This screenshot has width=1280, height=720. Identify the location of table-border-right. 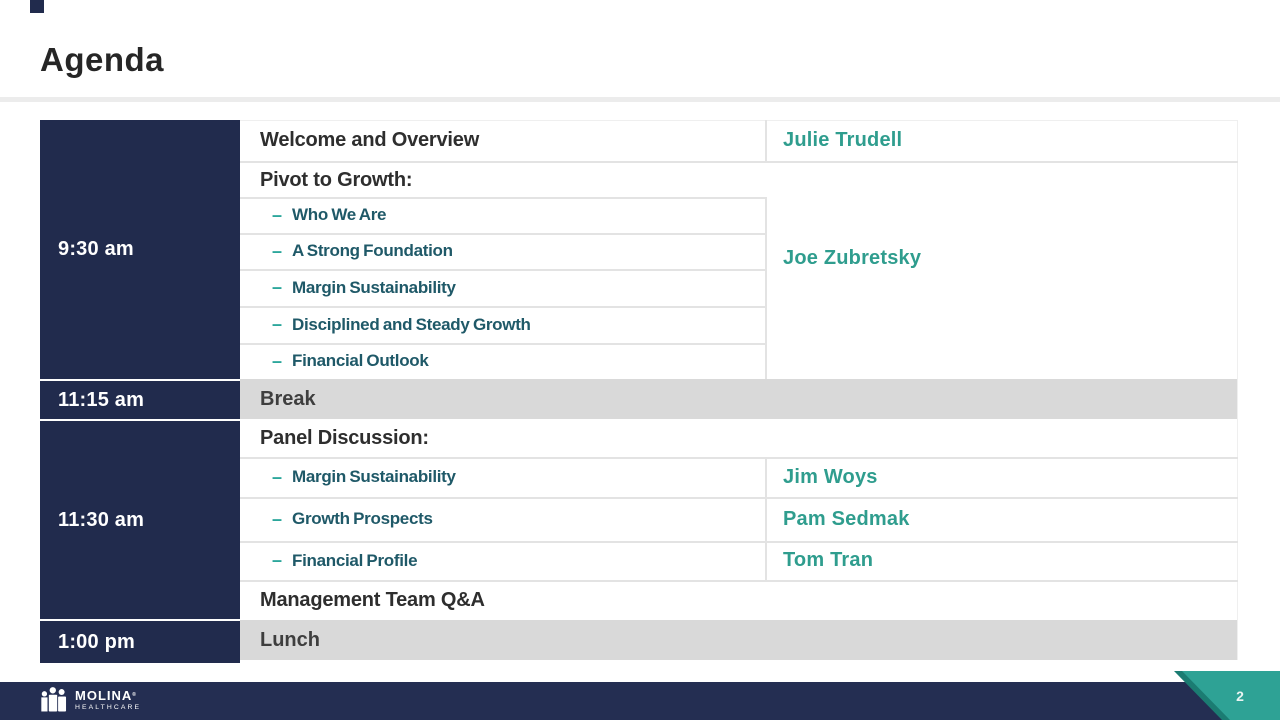
(1237, 390).